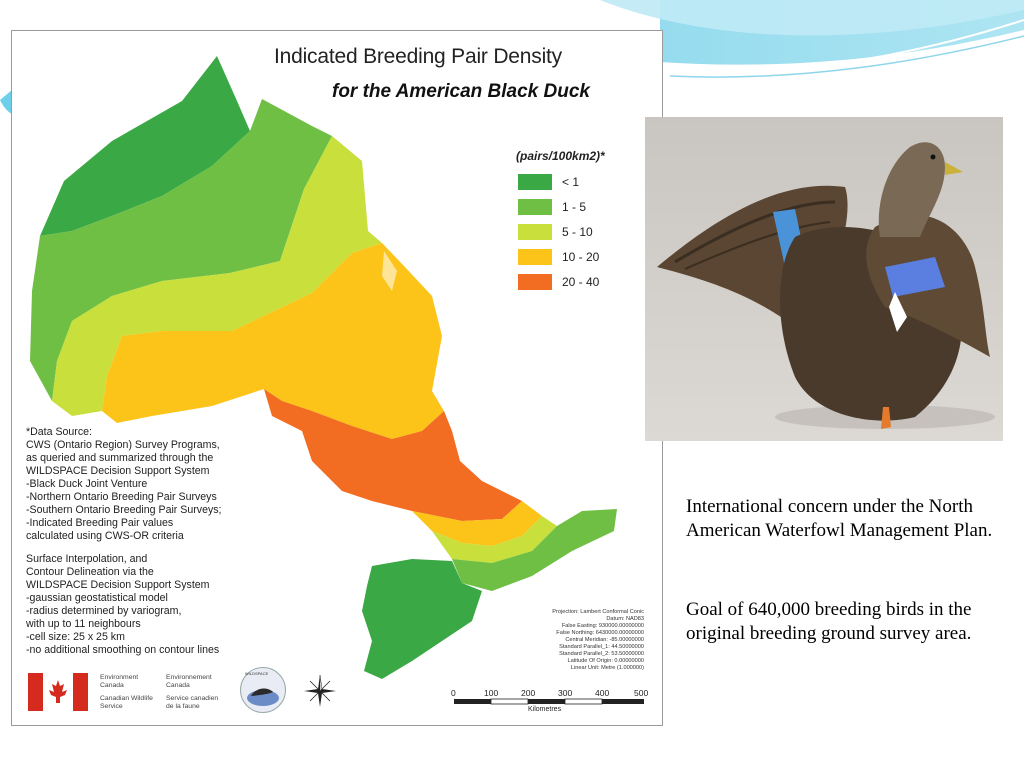 This screenshot has height=768, width=1024. Describe the element at coordinates (422, 619) in the screenshot. I see `region-lt1-south` at that location.